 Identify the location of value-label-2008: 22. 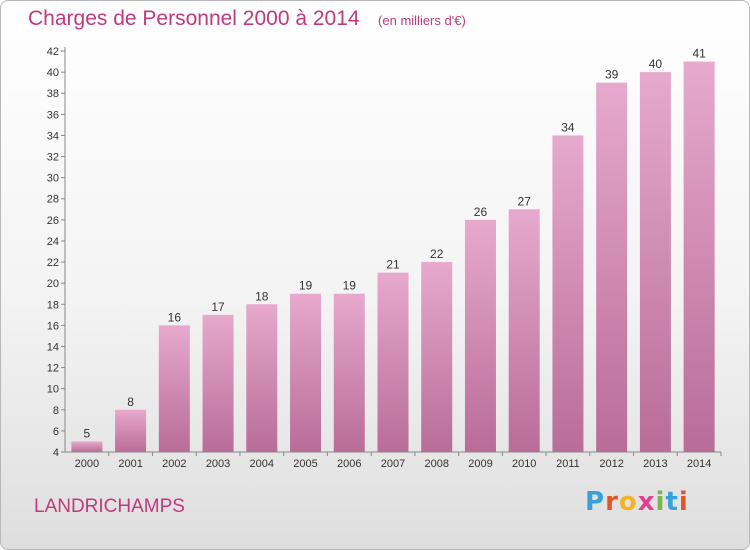
(437, 254).